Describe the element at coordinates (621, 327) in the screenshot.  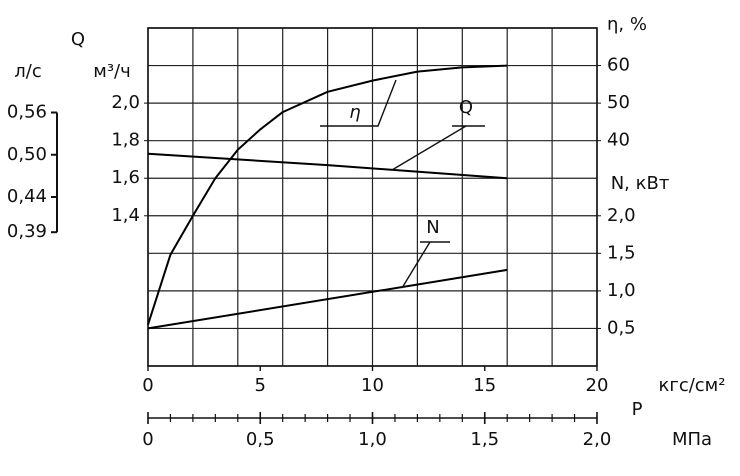
I see `y3-tick-label: 0,5` at that location.